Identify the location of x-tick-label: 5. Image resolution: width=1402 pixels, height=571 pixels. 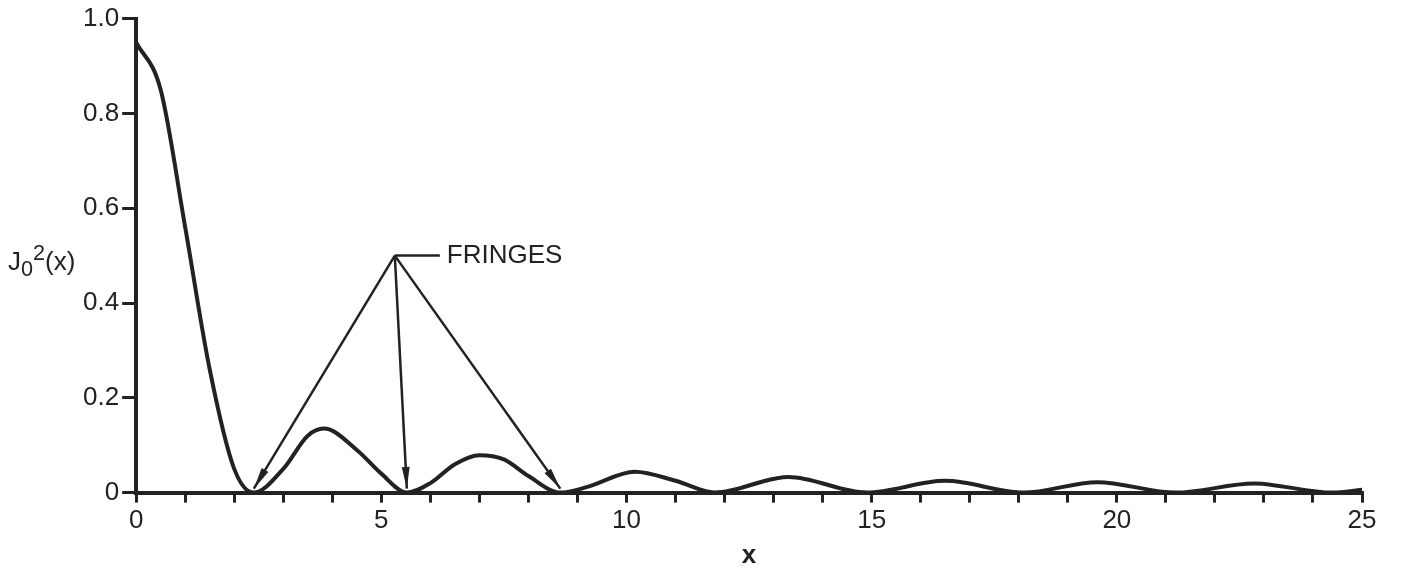
(381, 519).